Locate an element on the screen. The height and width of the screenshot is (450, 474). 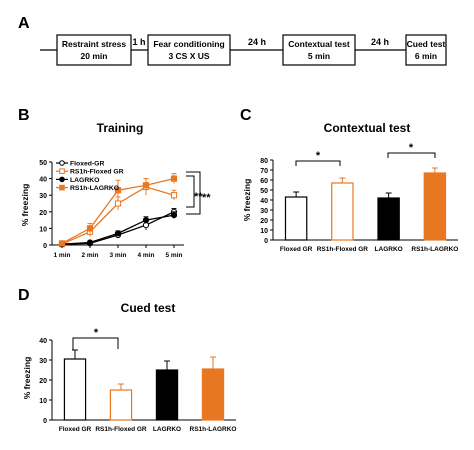
chart-d-x-tick-label: RS1h-LAGRKO is located at coordinates (213, 429).